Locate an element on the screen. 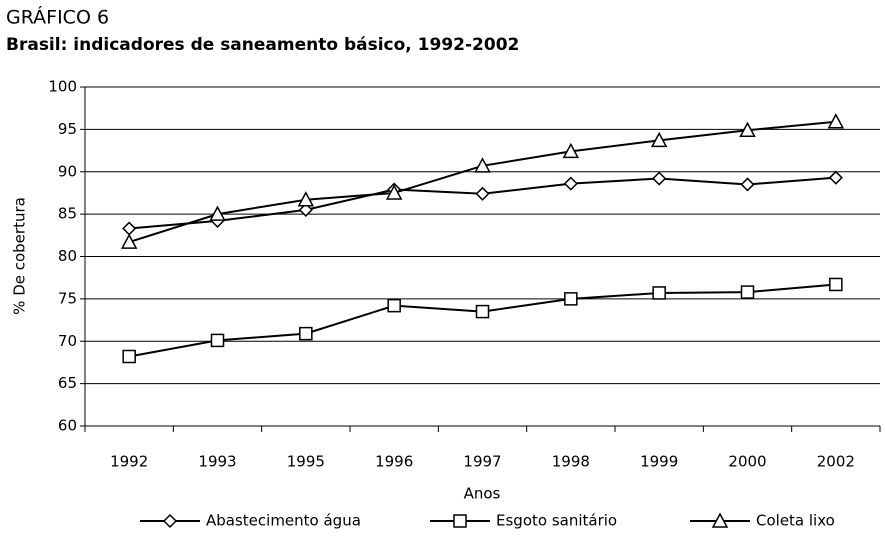 The width and height of the screenshot is (885, 538). x-tick-label: 1999 is located at coordinates (659, 462).